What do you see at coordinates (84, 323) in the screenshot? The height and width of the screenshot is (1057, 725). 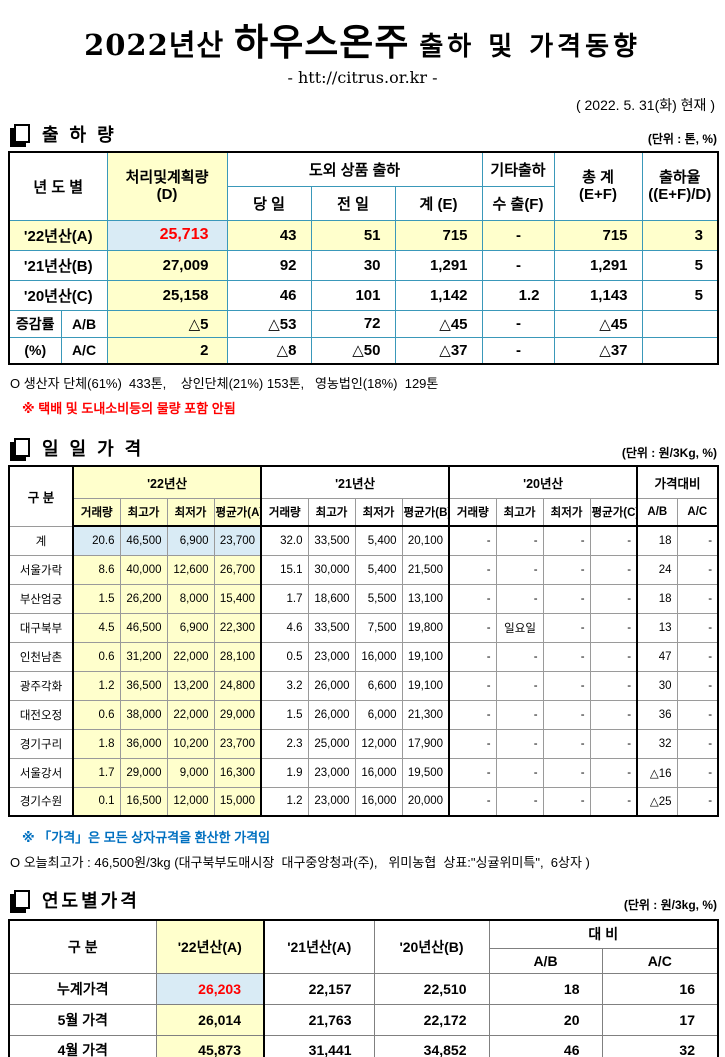 I see `table-cell: A/B` at bounding box center [84, 323].